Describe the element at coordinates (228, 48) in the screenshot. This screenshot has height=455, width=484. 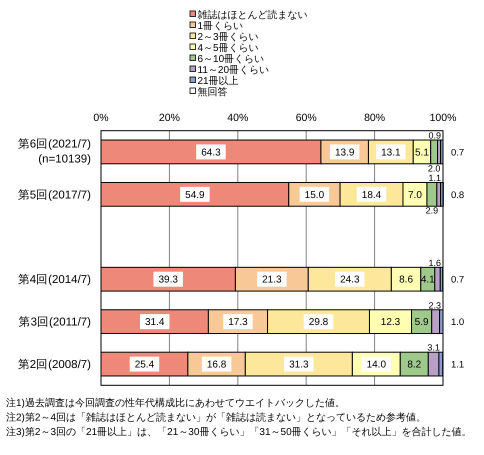
I see `legend-label: 4～5冊くらい` at that location.